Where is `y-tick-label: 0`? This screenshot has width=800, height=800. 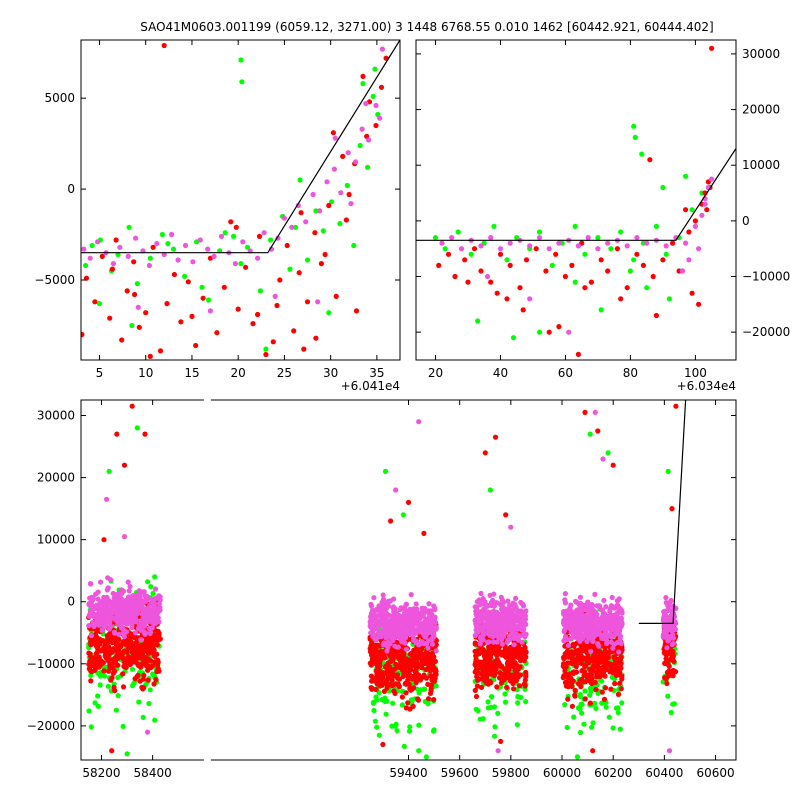
y-tick-label: 0 is located at coordinates (71, 602).